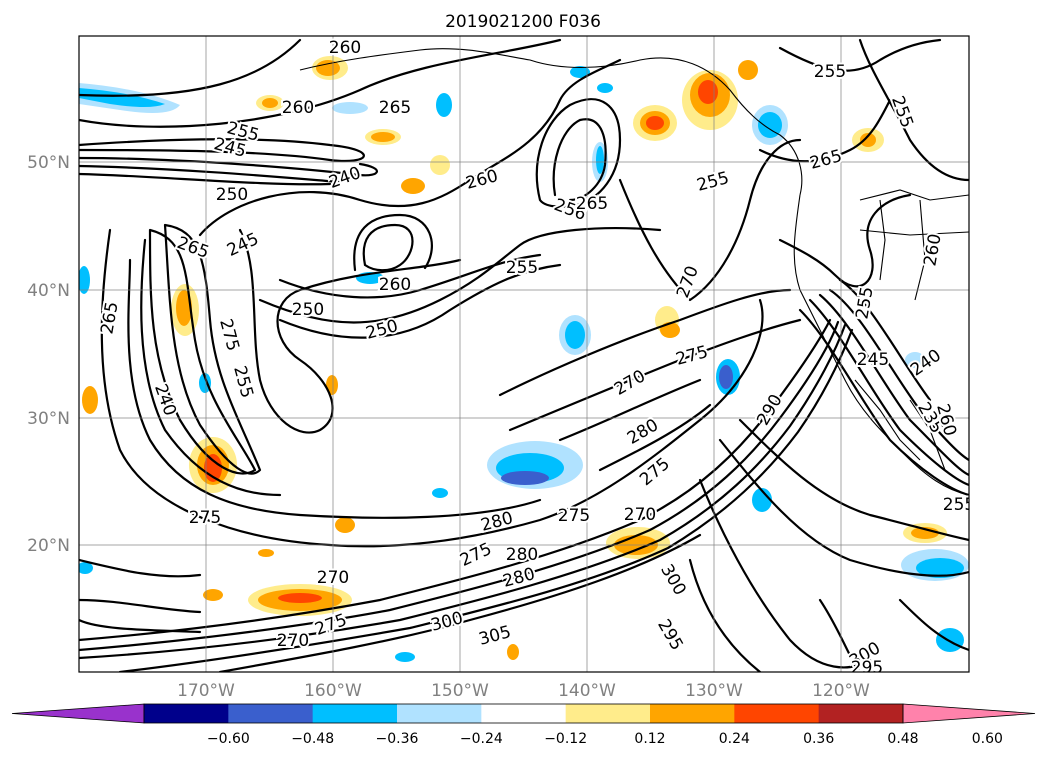 The width and height of the screenshot is (1047, 763). Describe the element at coordinates (649, 739) in the screenshot. I see `colorbar-tick-label: 0.12` at that location.